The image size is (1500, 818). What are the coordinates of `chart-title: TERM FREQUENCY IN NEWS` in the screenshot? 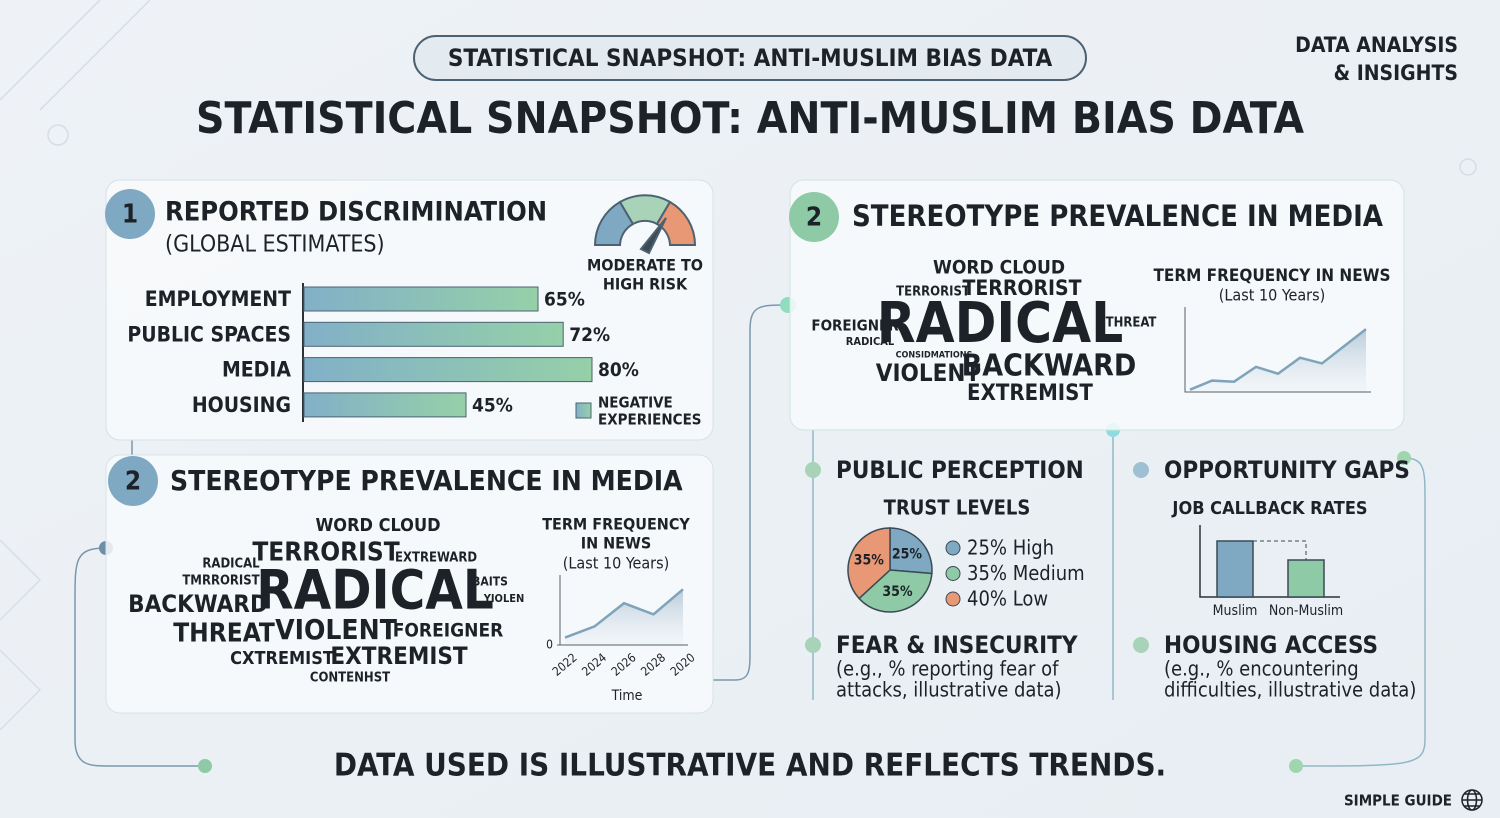 It's located at (1271, 276).